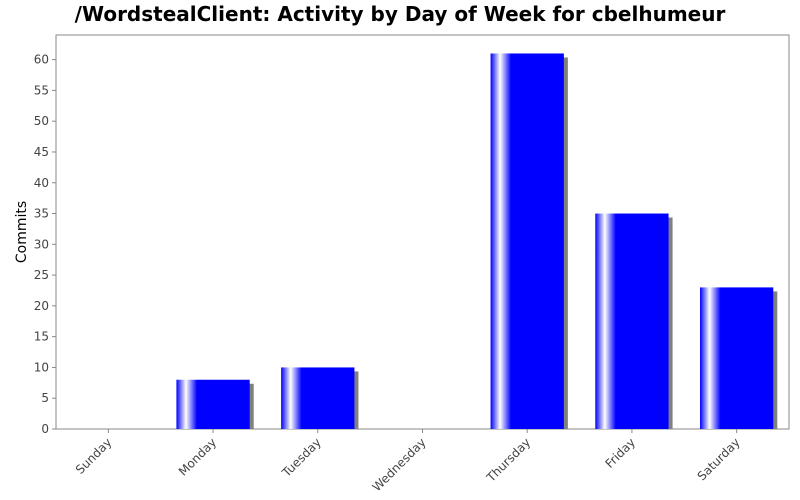 The height and width of the screenshot is (500, 800). I want to click on y-tick-label: 35, so click(41, 214).